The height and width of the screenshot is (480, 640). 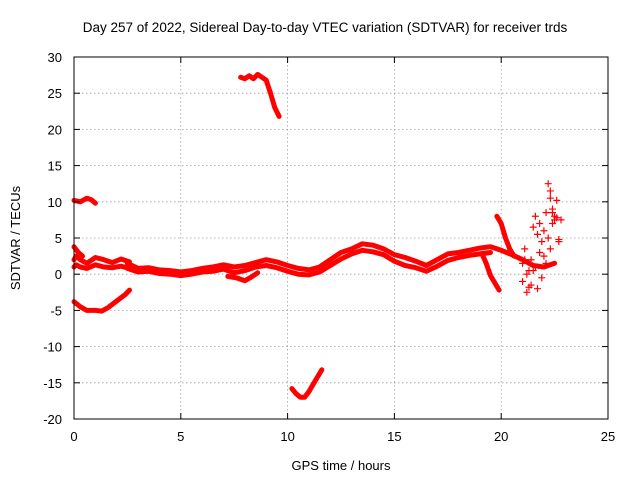 I want to click on x-tick-label: 25, so click(x=608, y=436).